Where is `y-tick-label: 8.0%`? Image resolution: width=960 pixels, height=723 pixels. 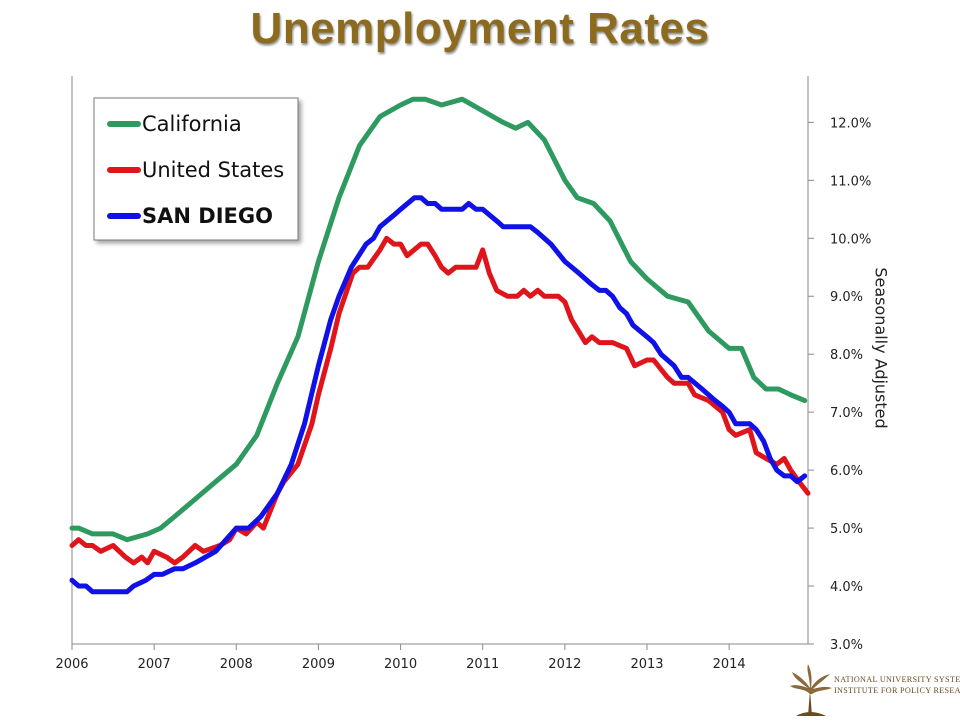 y-tick-label: 8.0% is located at coordinates (846, 355).